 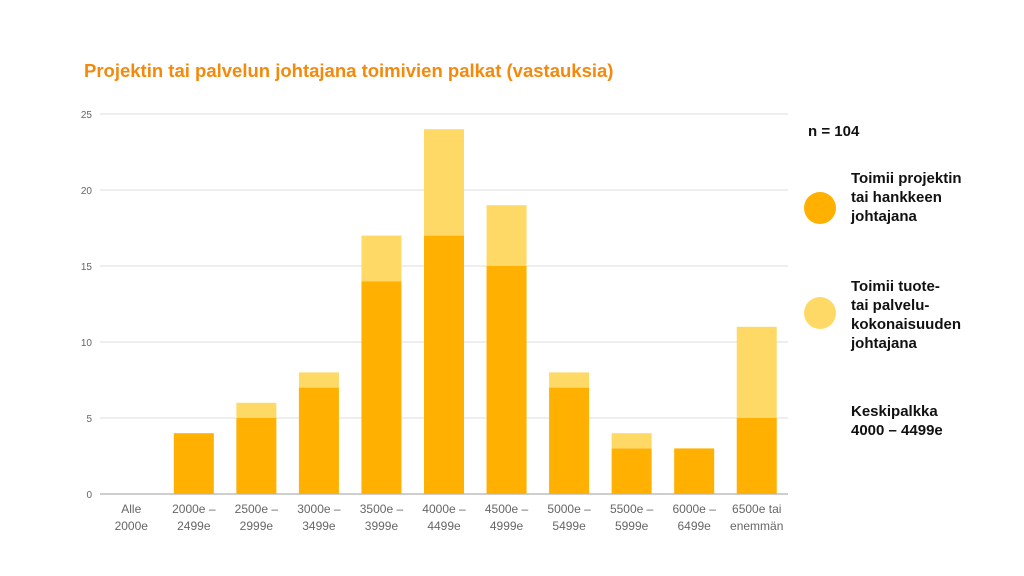 I want to click on x-tick-label: 5499e, so click(x=569, y=526).